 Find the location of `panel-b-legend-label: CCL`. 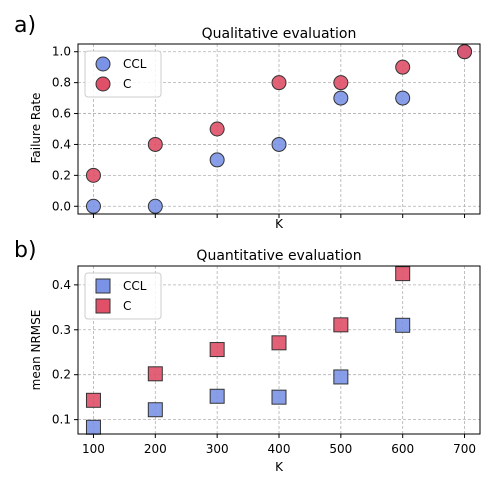

panel-b-legend-label: CCL is located at coordinates (135, 286).